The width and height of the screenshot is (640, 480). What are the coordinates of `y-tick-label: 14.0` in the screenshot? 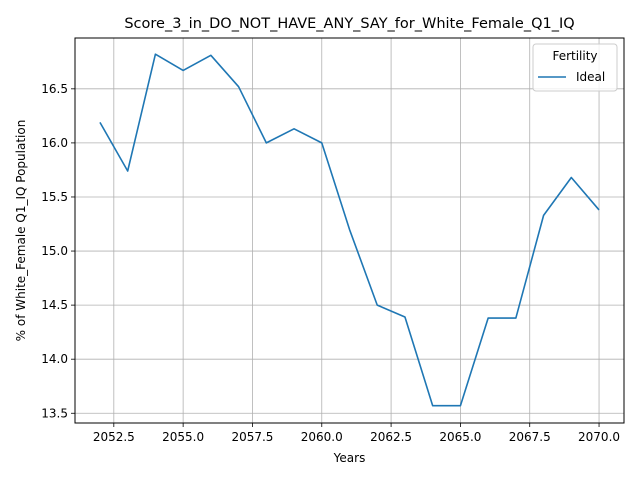 It's located at (54, 359).